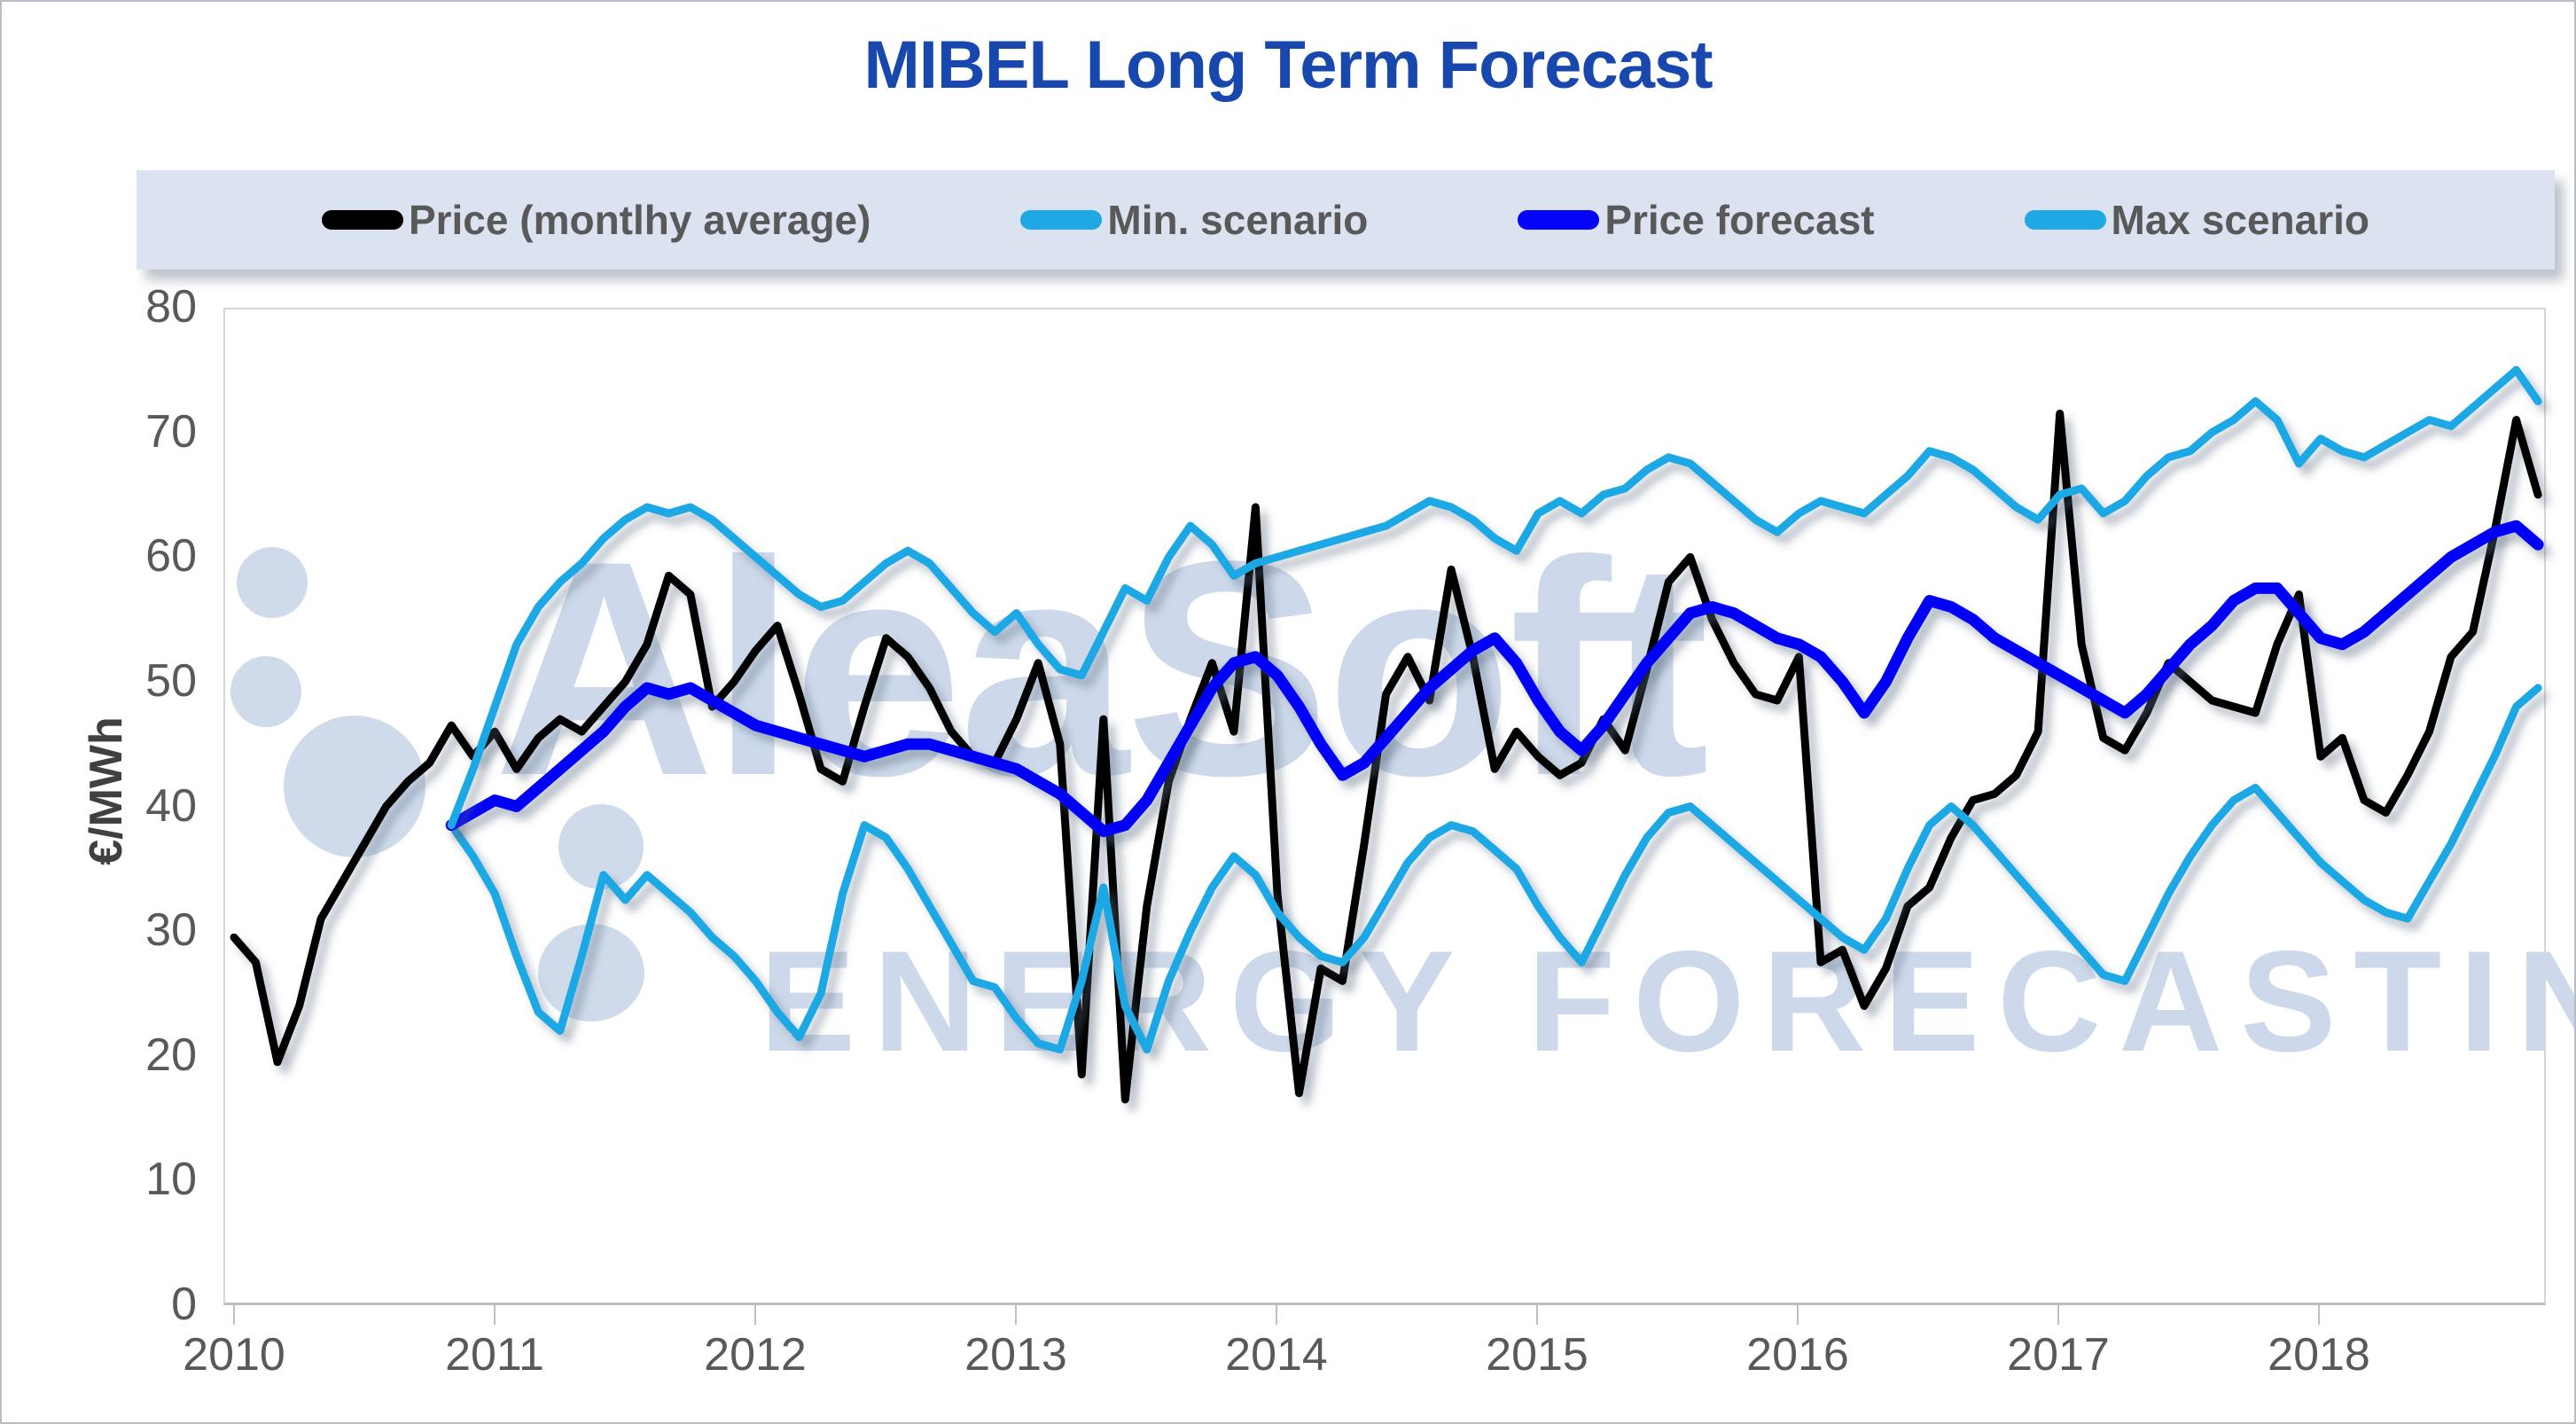 This screenshot has width=2576, height=1424. What do you see at coordinates (2065, 220) in the screenshot?
I see `max-scenario-line-marker-icon` at bounding box center [2065, 220].